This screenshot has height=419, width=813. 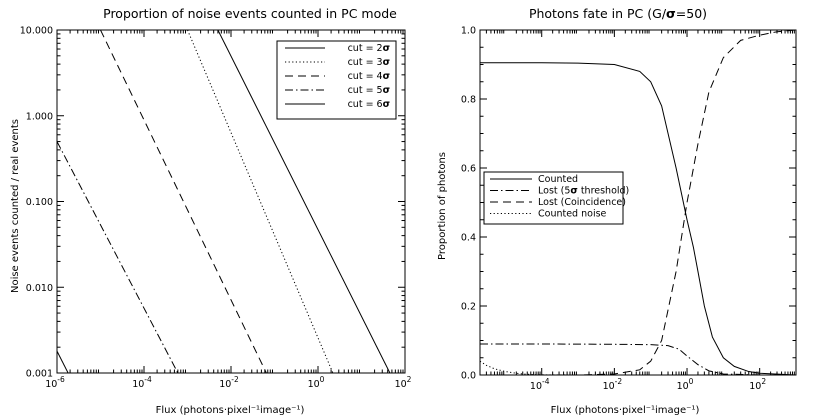 I want to click on right-ytick-label: 0.0, so click(x=468, y=376).